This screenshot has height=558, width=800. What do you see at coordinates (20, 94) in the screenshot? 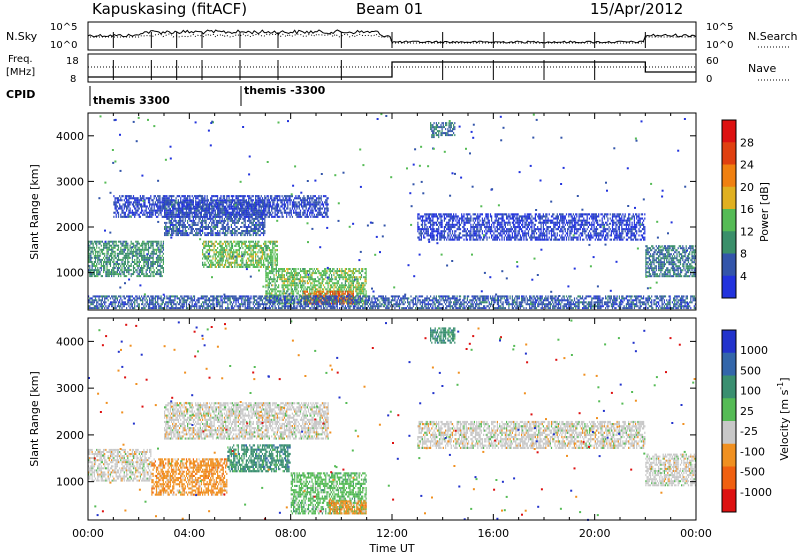
I see `cpid-label: CPID` at bounding box center [20, 94].